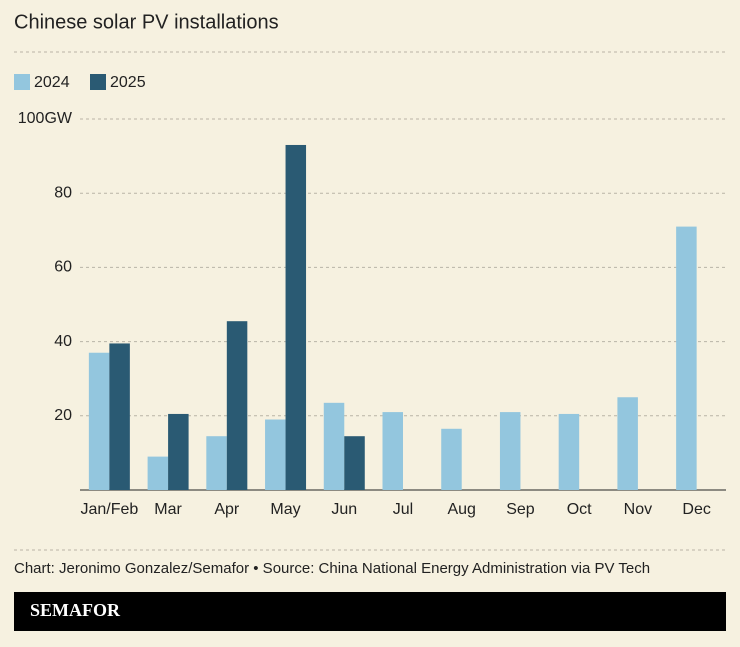  What do you see at coordinates (227, 509) in the screenshot?
I see `x-tick-label: Apr` at bounding box center [227, 509].